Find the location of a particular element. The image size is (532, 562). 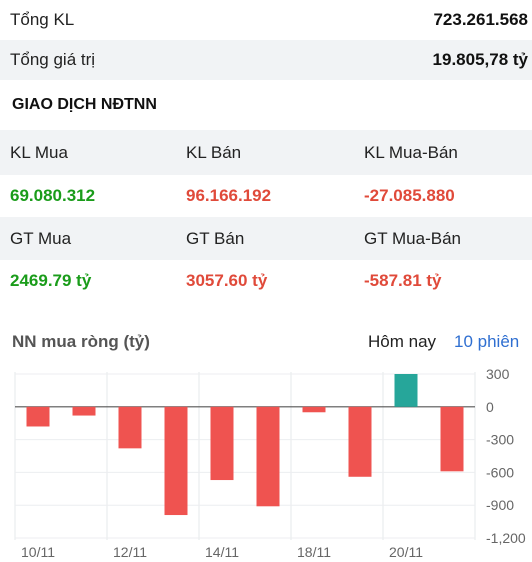

x-tick-label: 14/11 is located at coordinates (222, 552).